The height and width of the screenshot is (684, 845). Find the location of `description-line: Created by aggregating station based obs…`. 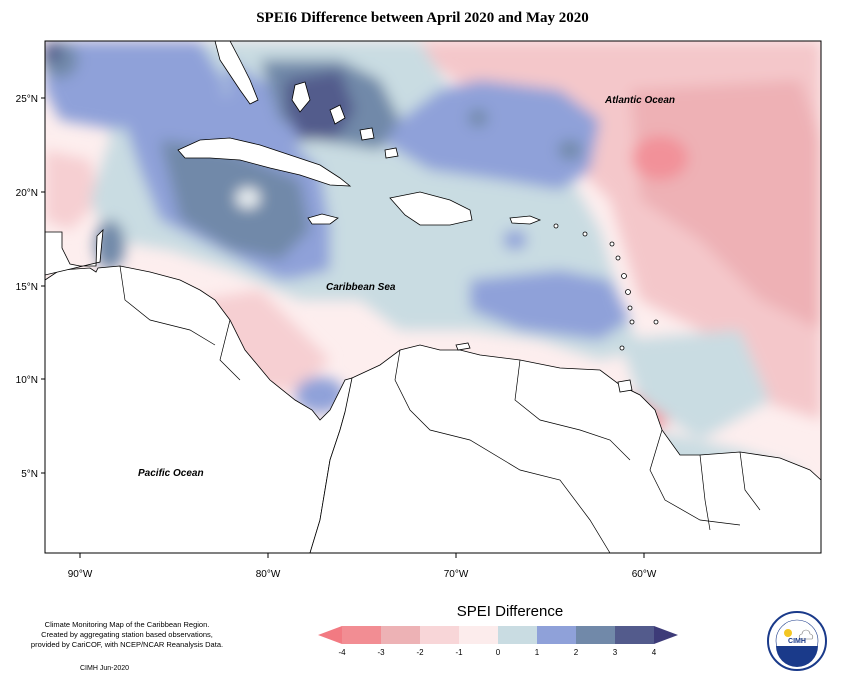

description-line: Created by aggregating station based obs… is located at coordinates (127, 634).